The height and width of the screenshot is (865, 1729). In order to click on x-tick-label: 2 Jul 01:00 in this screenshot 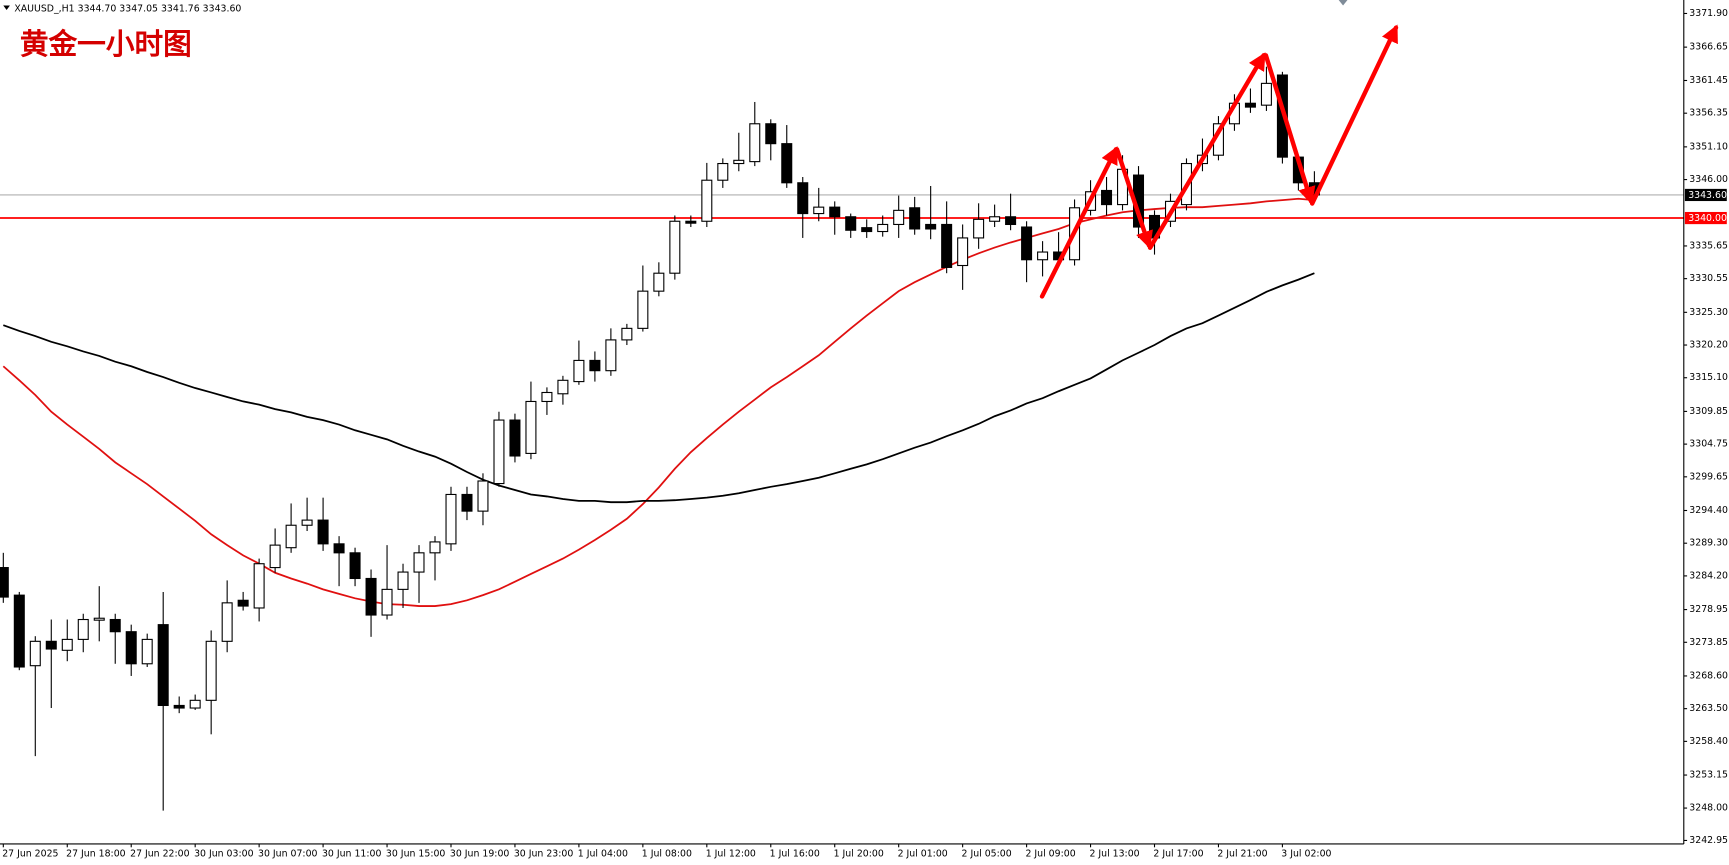, I will do `click(923, 853)`.